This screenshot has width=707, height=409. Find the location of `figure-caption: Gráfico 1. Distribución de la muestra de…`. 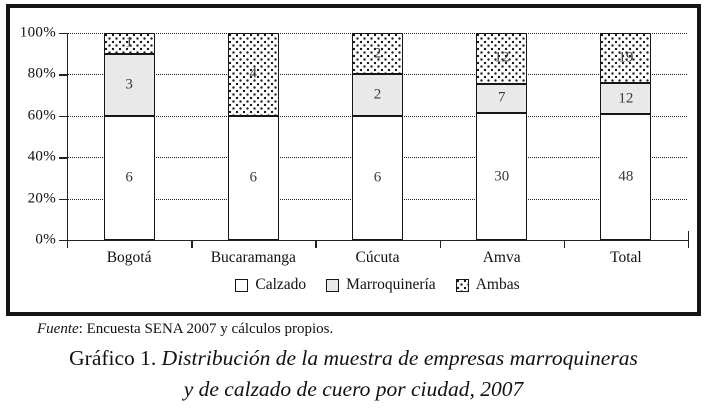

figure-caption: Gráfico 1. Distribución de la muestra de… is located at coordinates (353, 373).